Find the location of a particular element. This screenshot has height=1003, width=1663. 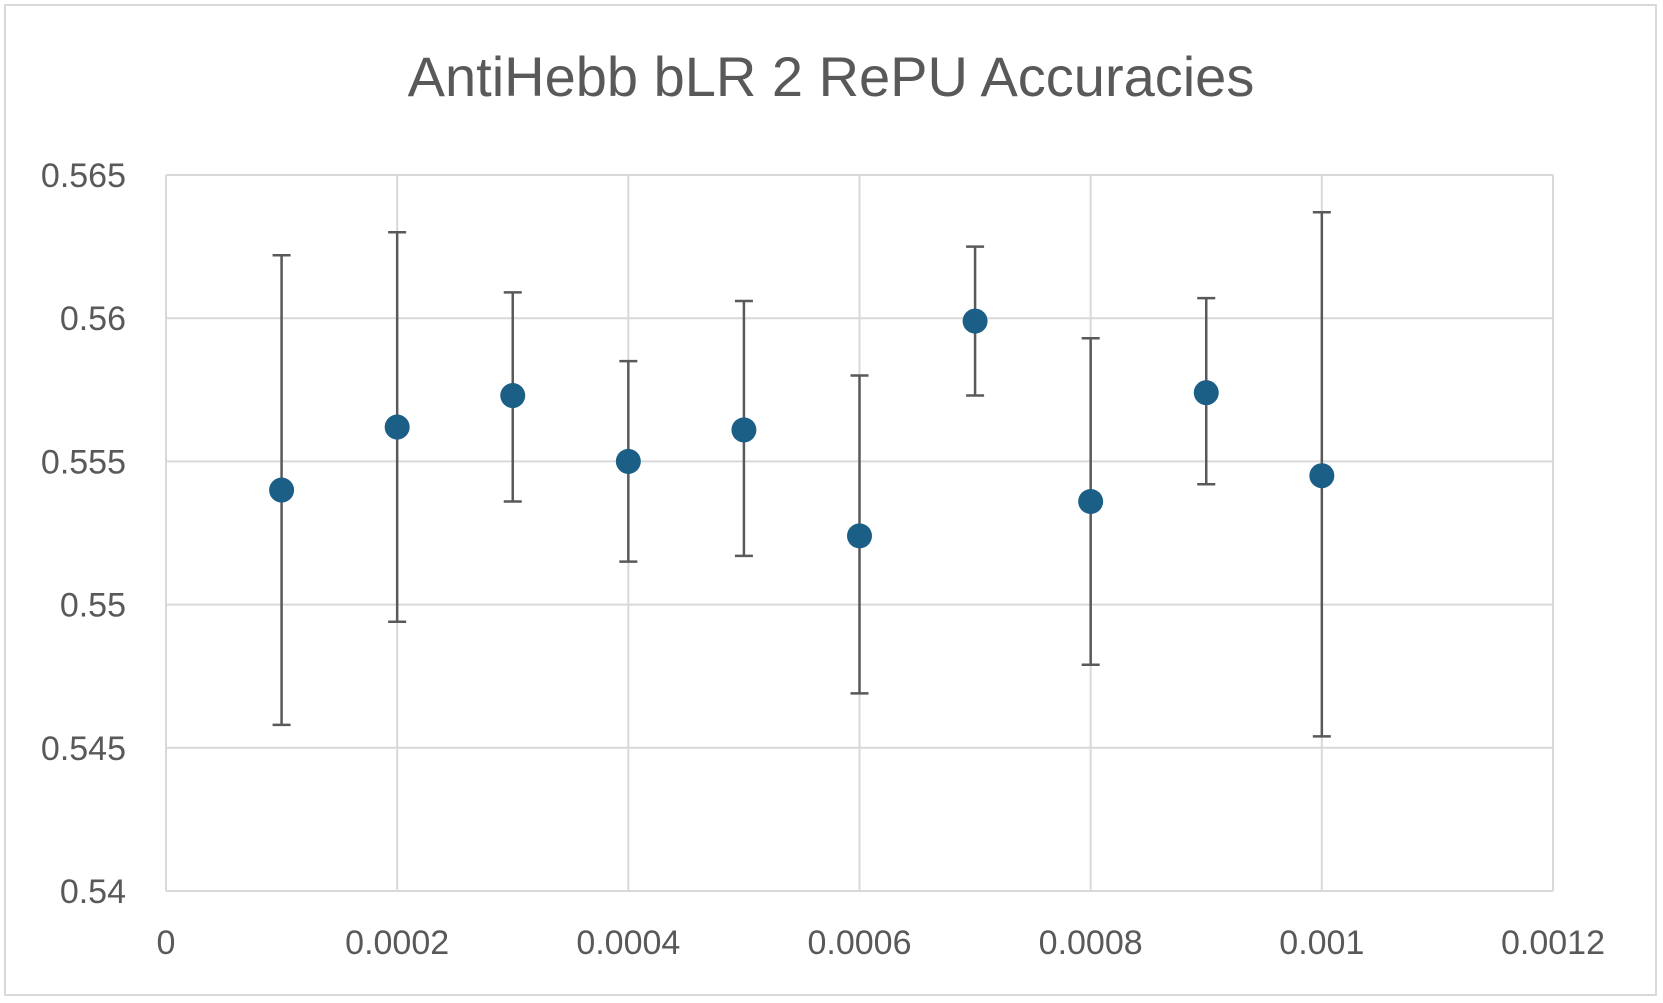

x-tick-label: 0 is located at coordinates (166, 943).